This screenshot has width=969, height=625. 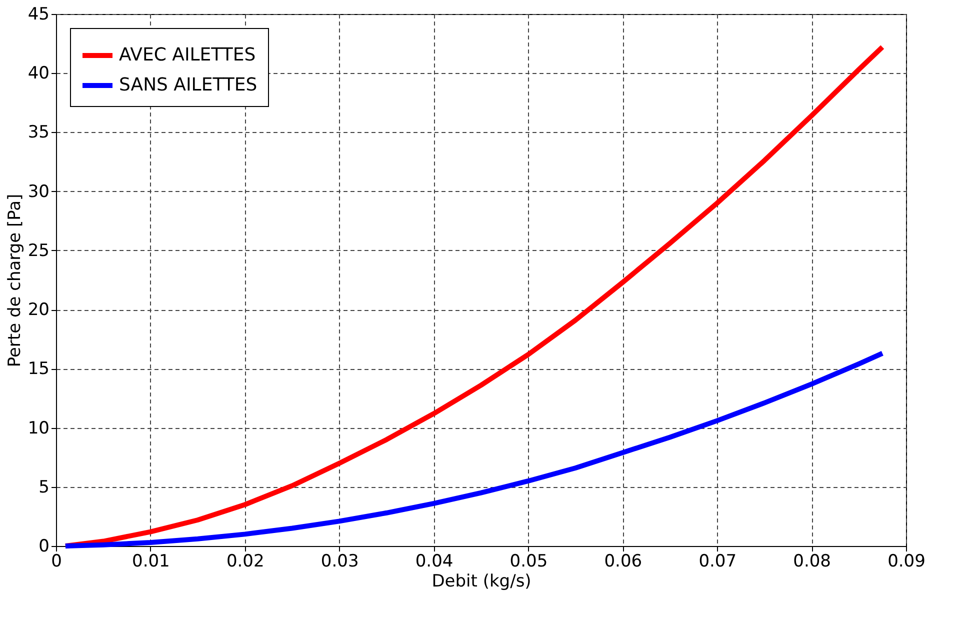 I want to click on y-tick-label: 20, so click(x=39, y=310).